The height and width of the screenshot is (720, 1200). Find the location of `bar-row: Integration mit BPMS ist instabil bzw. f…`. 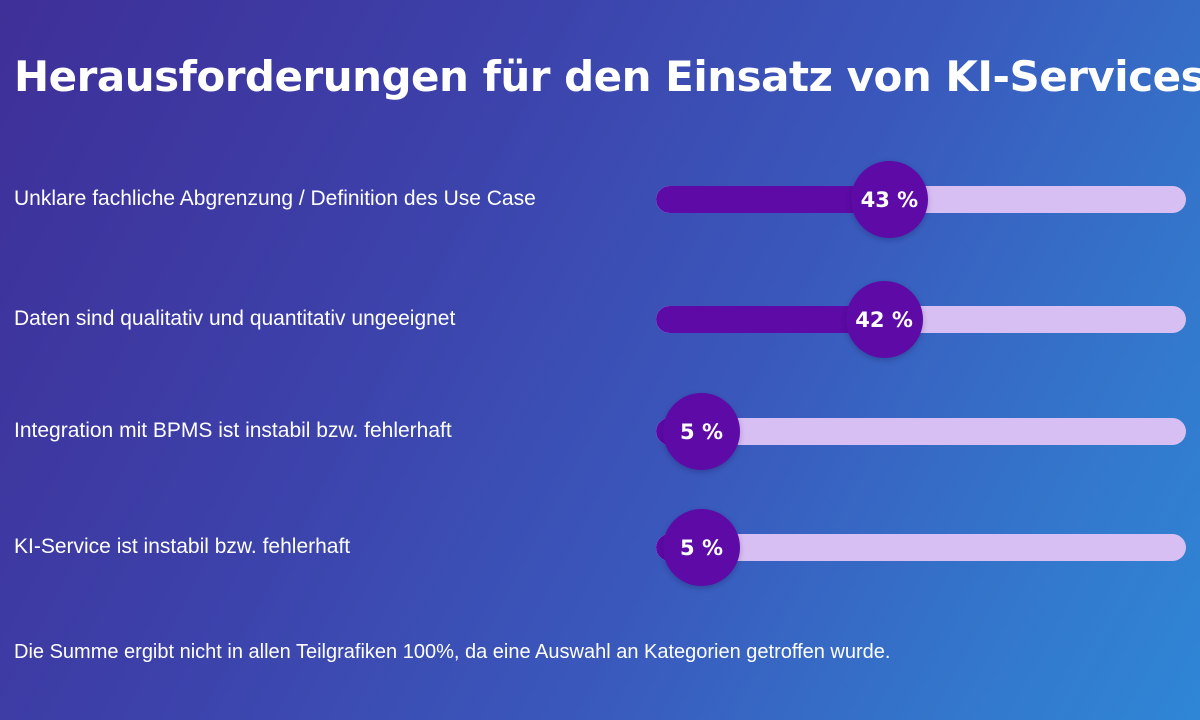

bar-row: Integration mit BPMS ist instabil bzw. f… is located at coordinates (600, 431).